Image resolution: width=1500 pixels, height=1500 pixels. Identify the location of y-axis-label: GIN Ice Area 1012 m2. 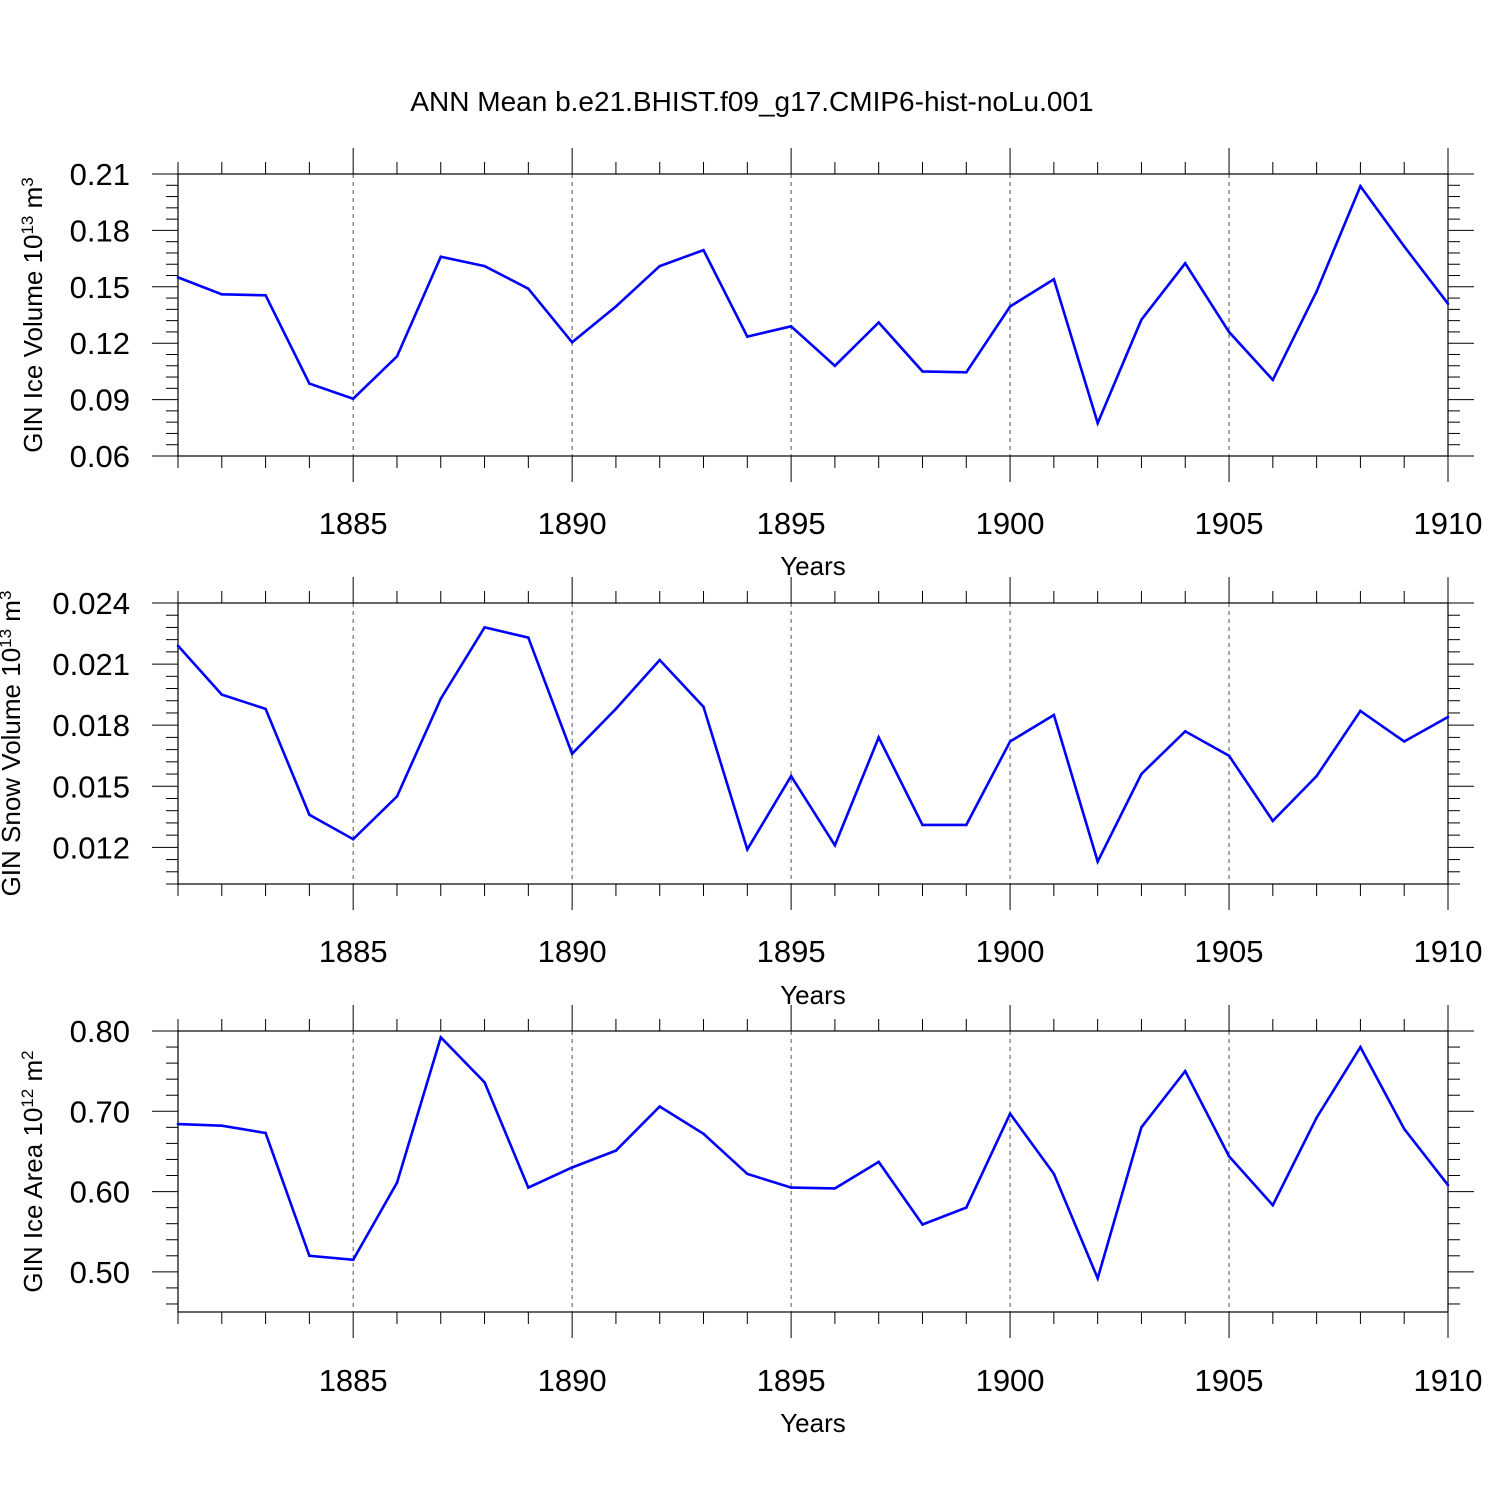
(33, 1171).